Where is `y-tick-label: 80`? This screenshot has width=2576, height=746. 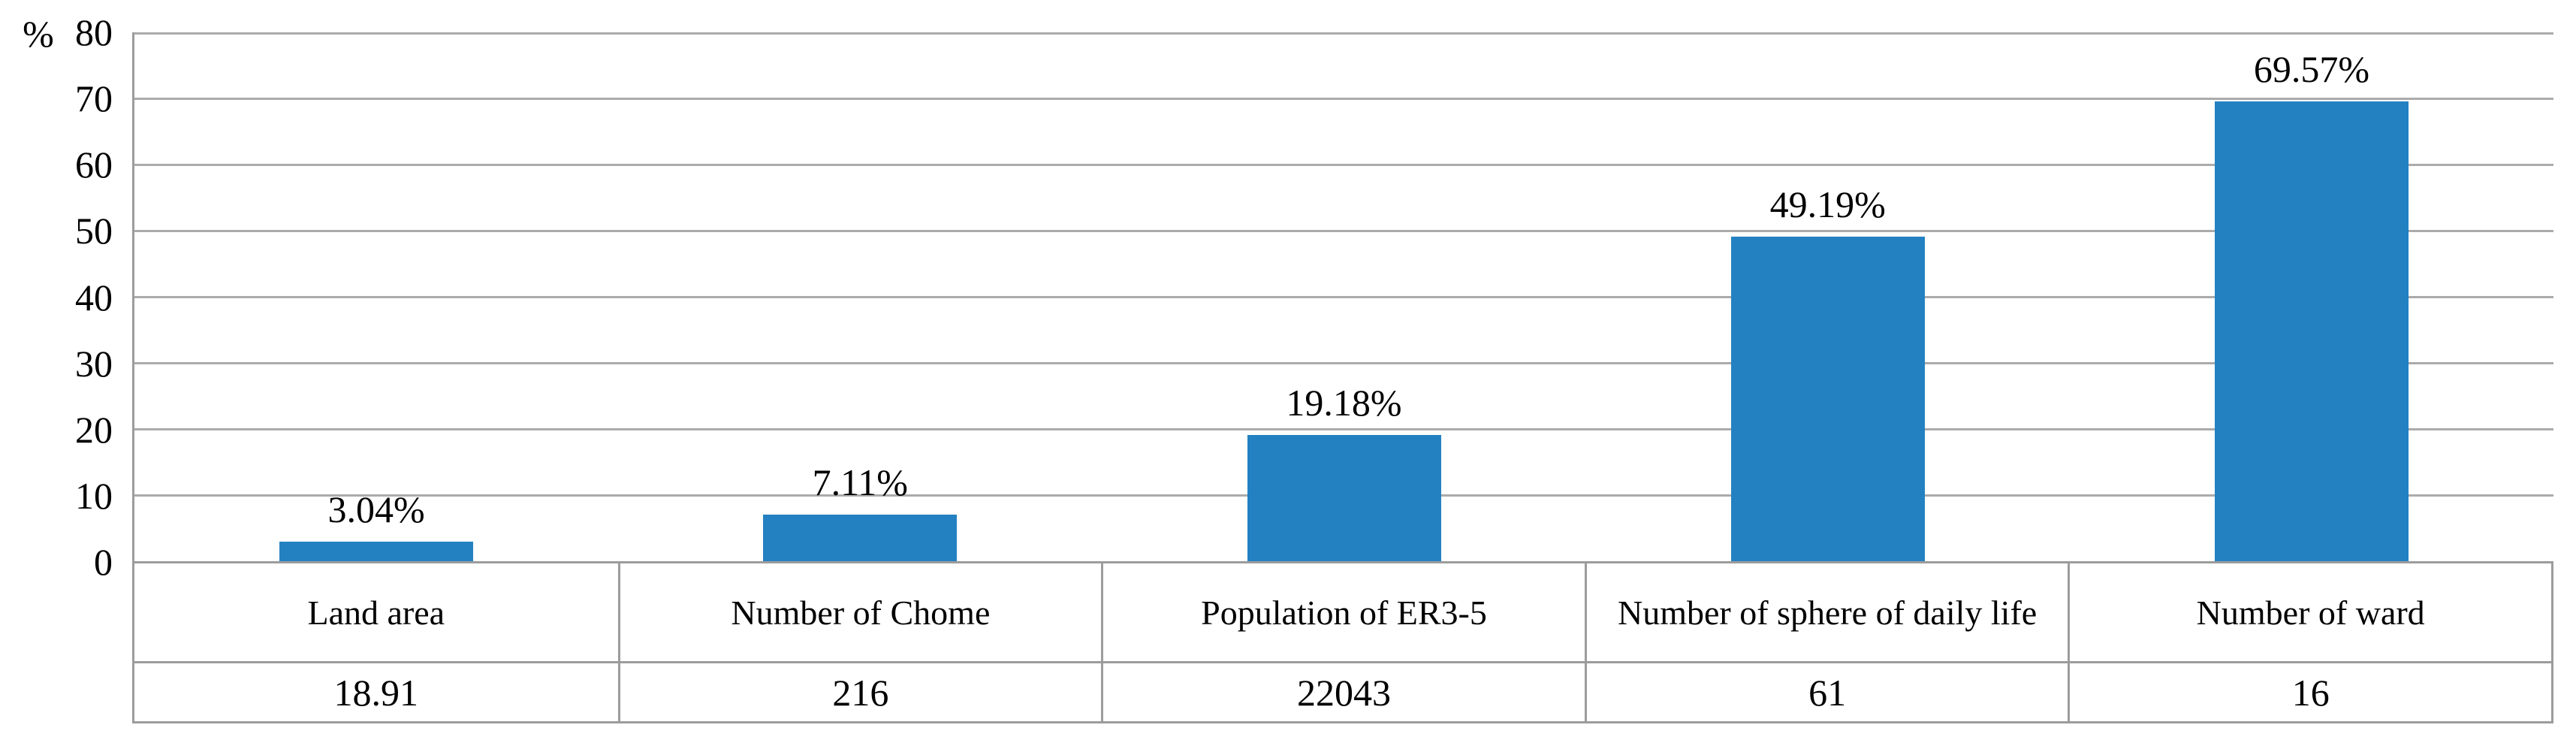
y-tick-label: 80 is located at coordinates (94, 32).